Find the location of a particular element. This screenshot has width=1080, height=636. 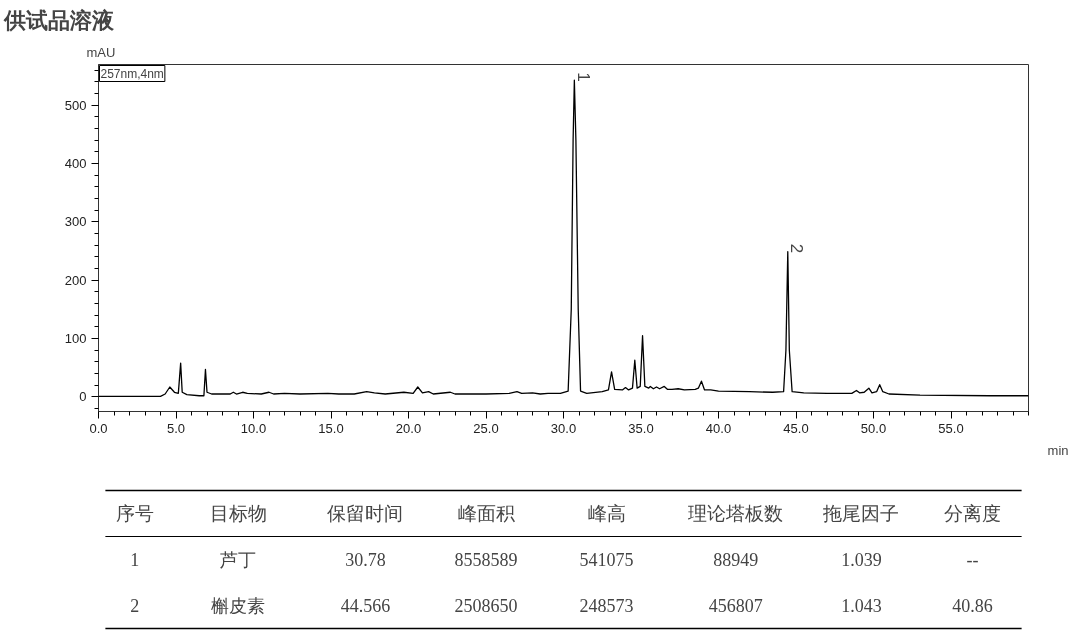

text: 1.043 is located at coordinates (861, 606).